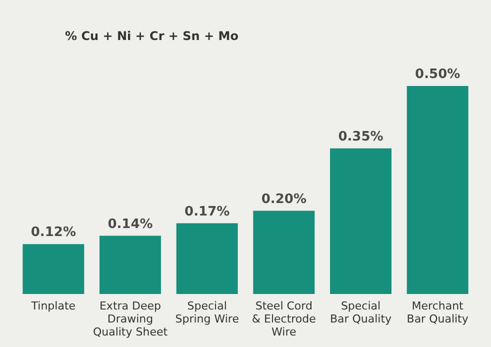 This screenshot has height=347, width=491. What do you see at coordinates (437, 313) in the screenshot?
I see `x-tick-label: Merchant Bar Quality` at bounding box center [437, 313].